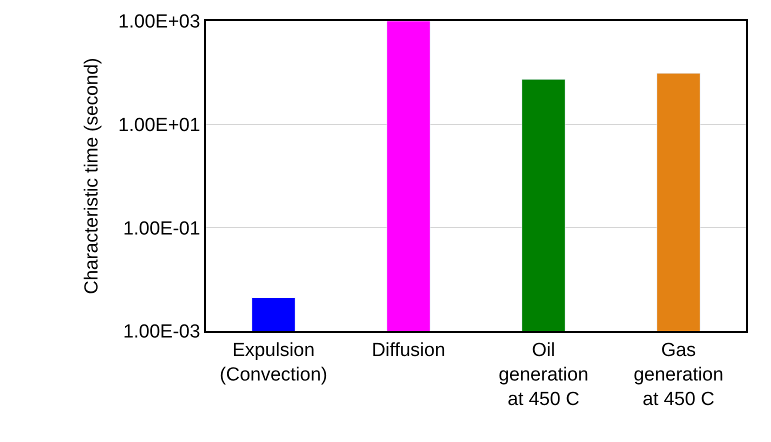 Image resolution: width=771 pixels, height=442 pixels. I want to click on y-tick-label: 1.00E-01, so click(161, 229).